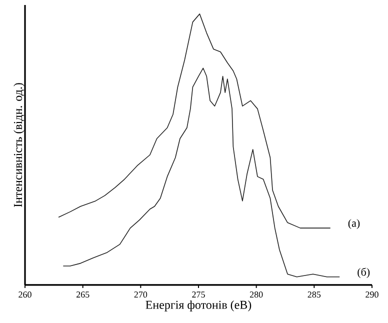 The height and width of the screenshot is (323, 388). Describe the element at coordinates (198, 295) in the screenshot. I see `x-tick-label: 275` at that location.